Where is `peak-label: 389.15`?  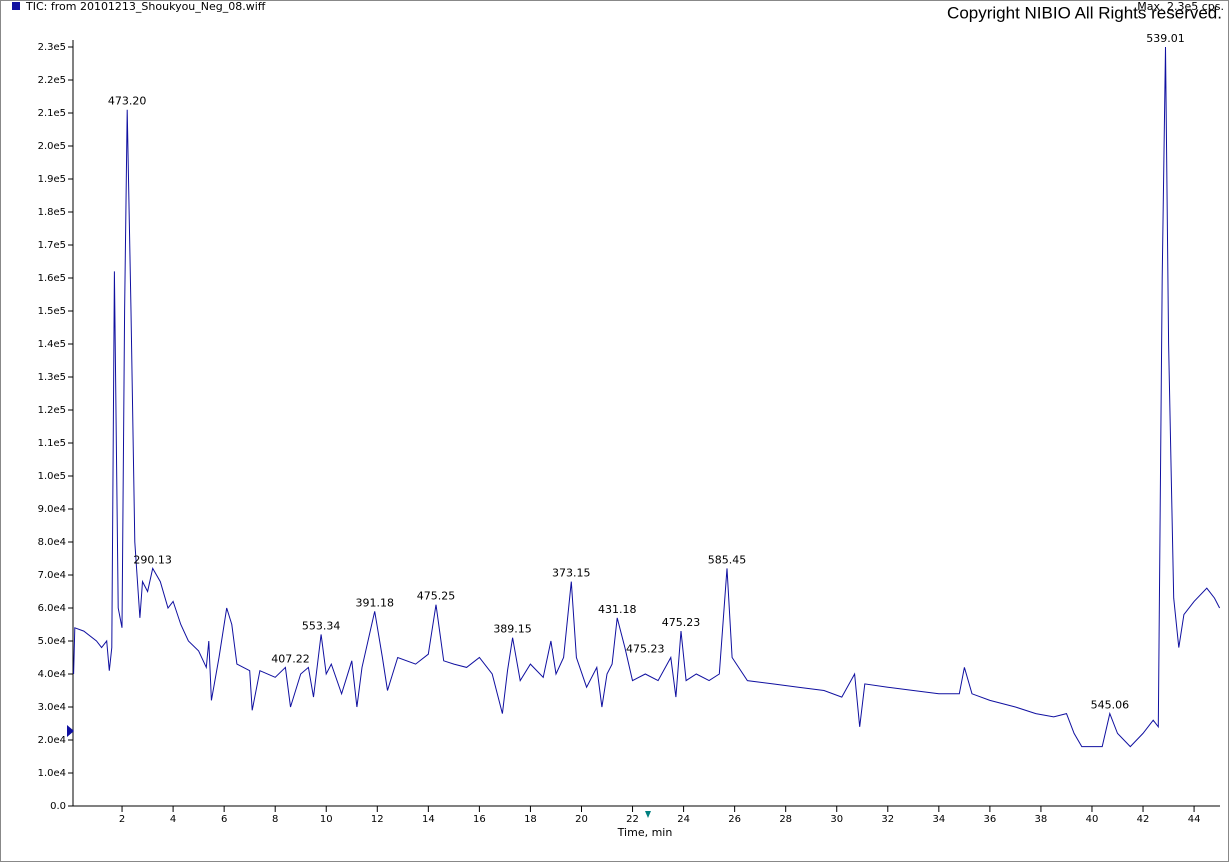
peak-label: 389.15 is located at coordinates (512, 629).